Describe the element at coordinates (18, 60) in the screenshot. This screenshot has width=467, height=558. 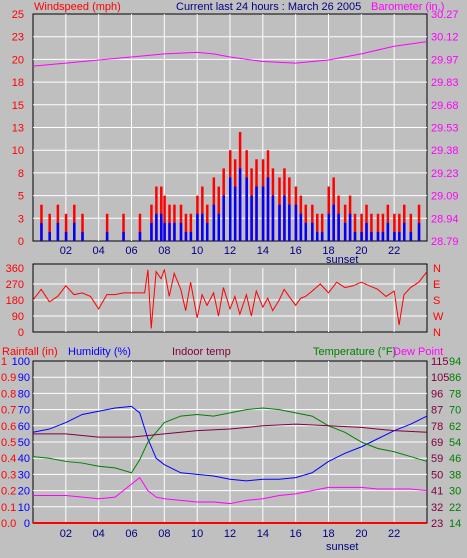
I see `windspeed-tick: 20` at that location.